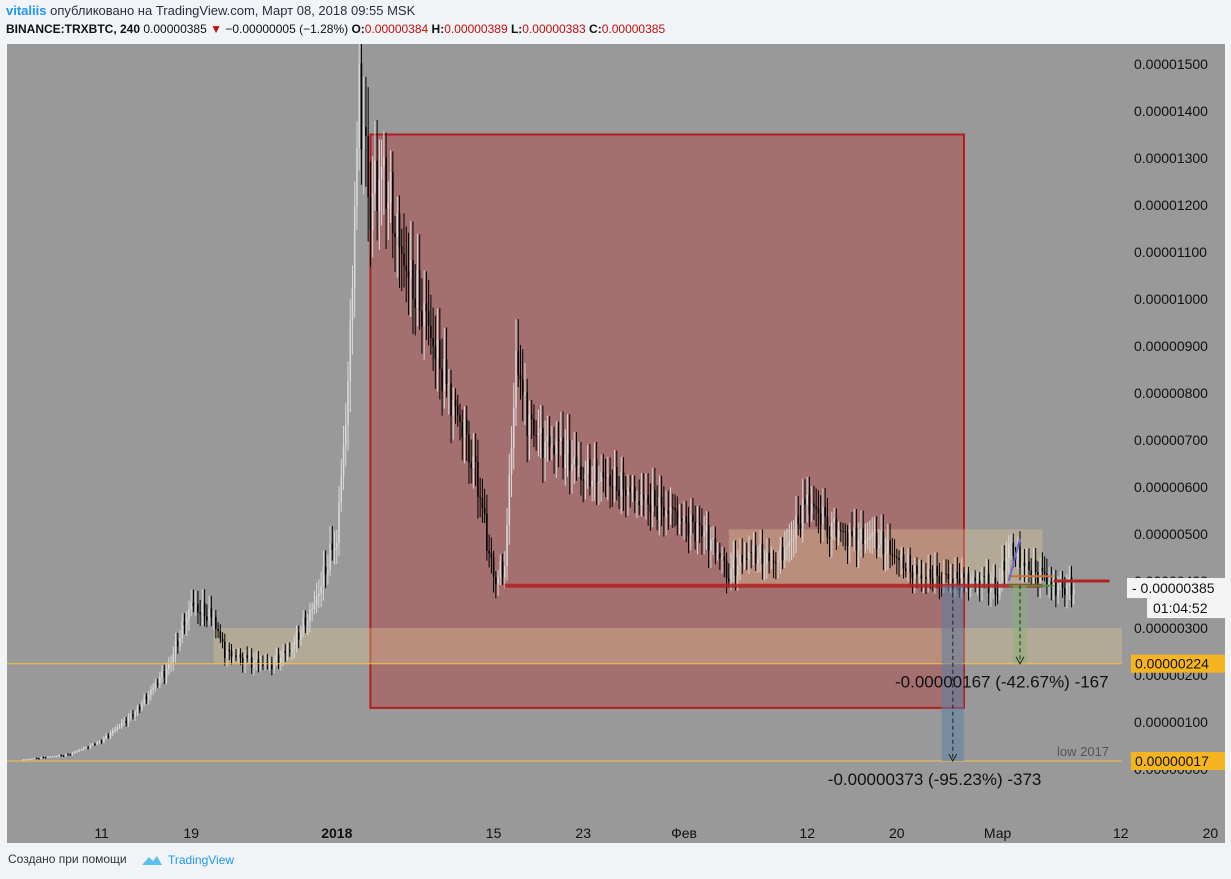 This screenshot has width=1231, height=879. What do you see at coordinates (358, 29) in the screenshot?
I see `open-label: O:` at bounding box center [358, 29].